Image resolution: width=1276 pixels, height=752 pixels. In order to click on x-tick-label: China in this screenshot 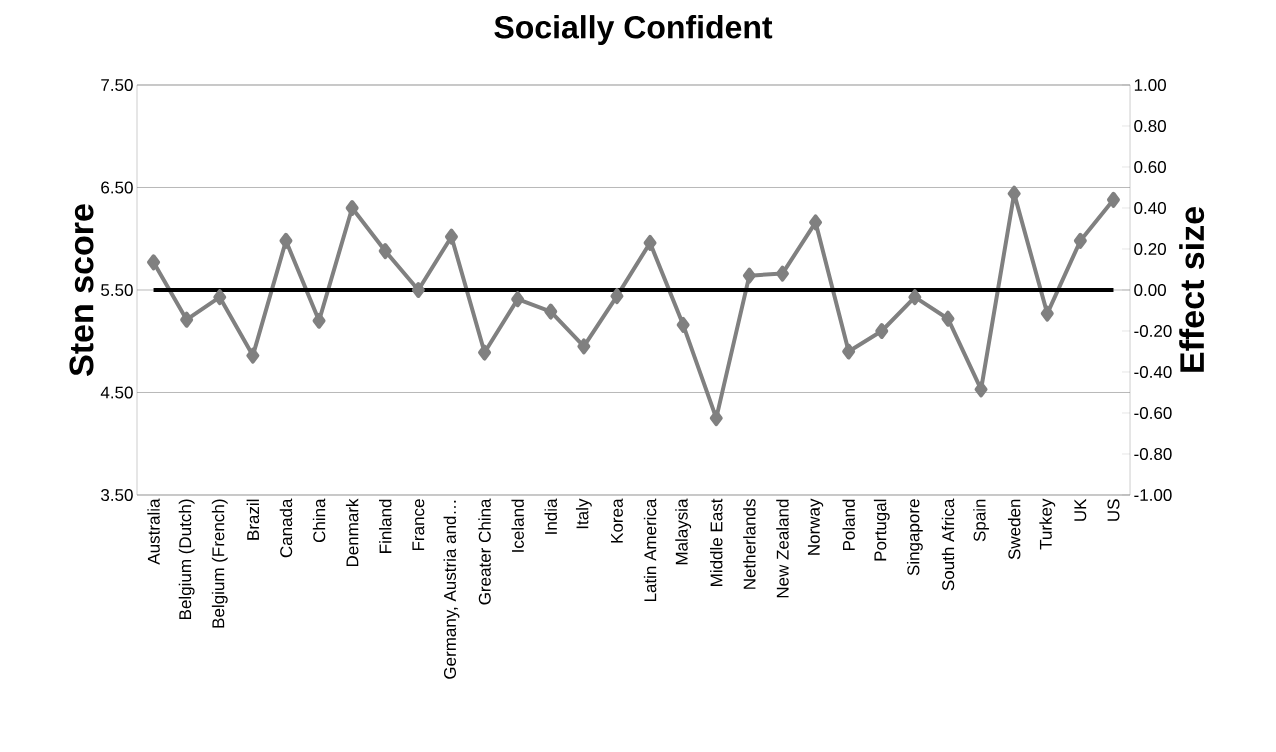, I will do `click(319, 520)`.